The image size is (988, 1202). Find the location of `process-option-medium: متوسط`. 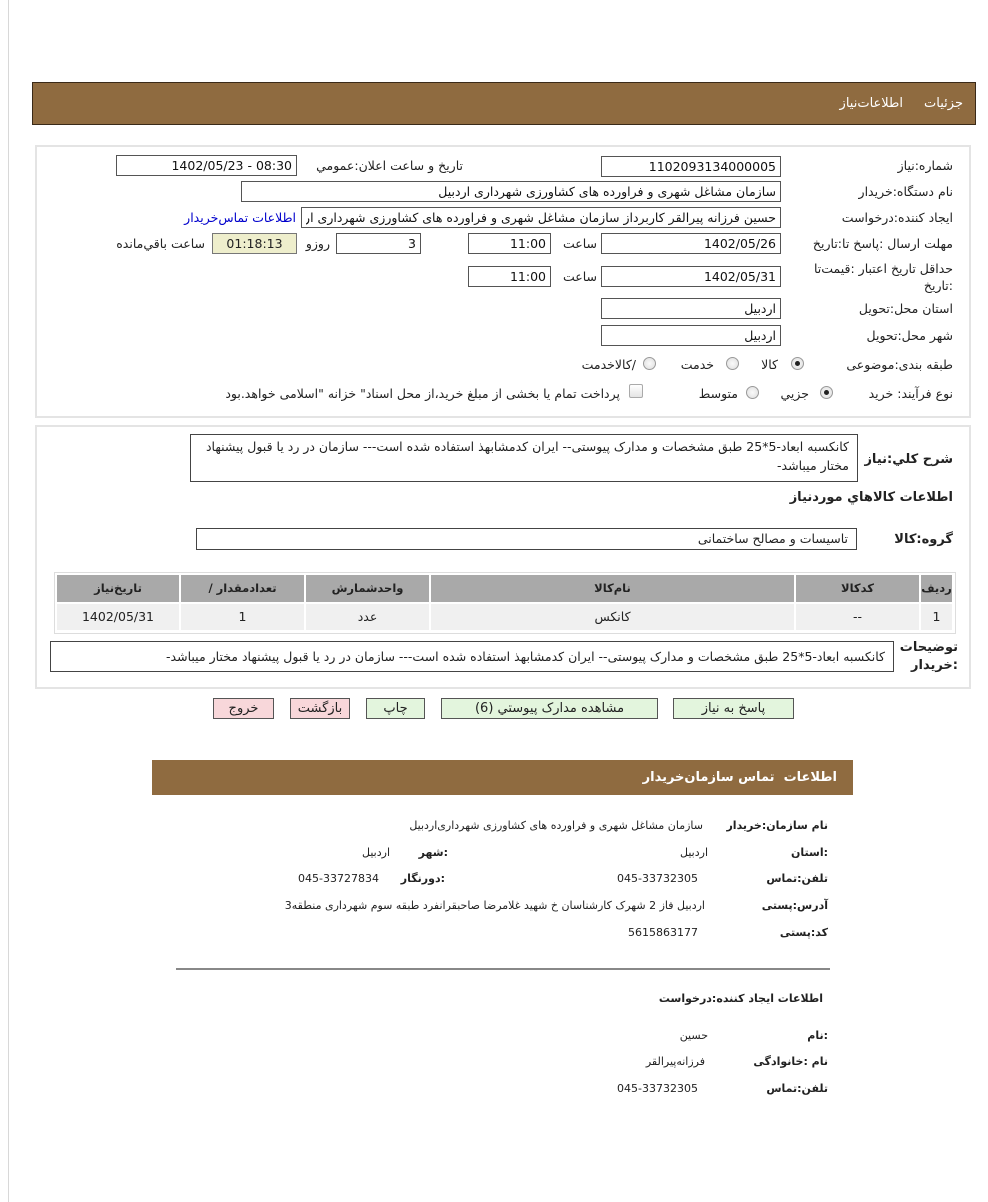

process-option-medium: متوسط is located at coordinates (718, 393).